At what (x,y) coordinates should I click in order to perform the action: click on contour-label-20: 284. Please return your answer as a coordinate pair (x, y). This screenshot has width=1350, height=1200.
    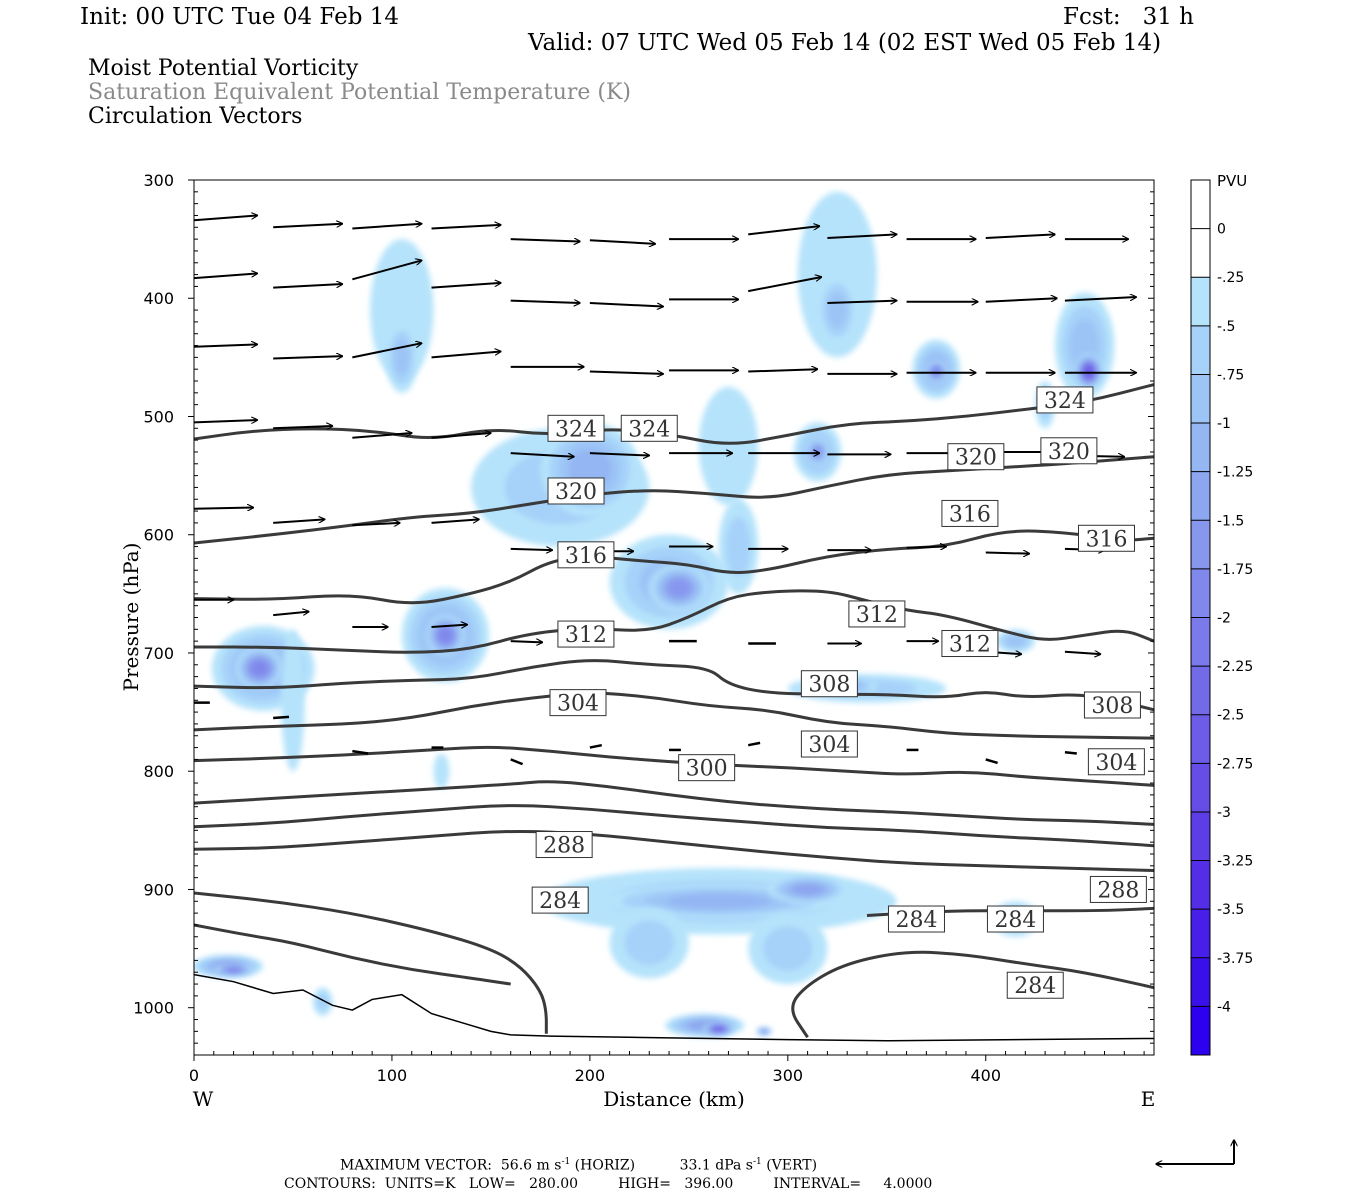
    Looking at the image, I should click on (560, 900).